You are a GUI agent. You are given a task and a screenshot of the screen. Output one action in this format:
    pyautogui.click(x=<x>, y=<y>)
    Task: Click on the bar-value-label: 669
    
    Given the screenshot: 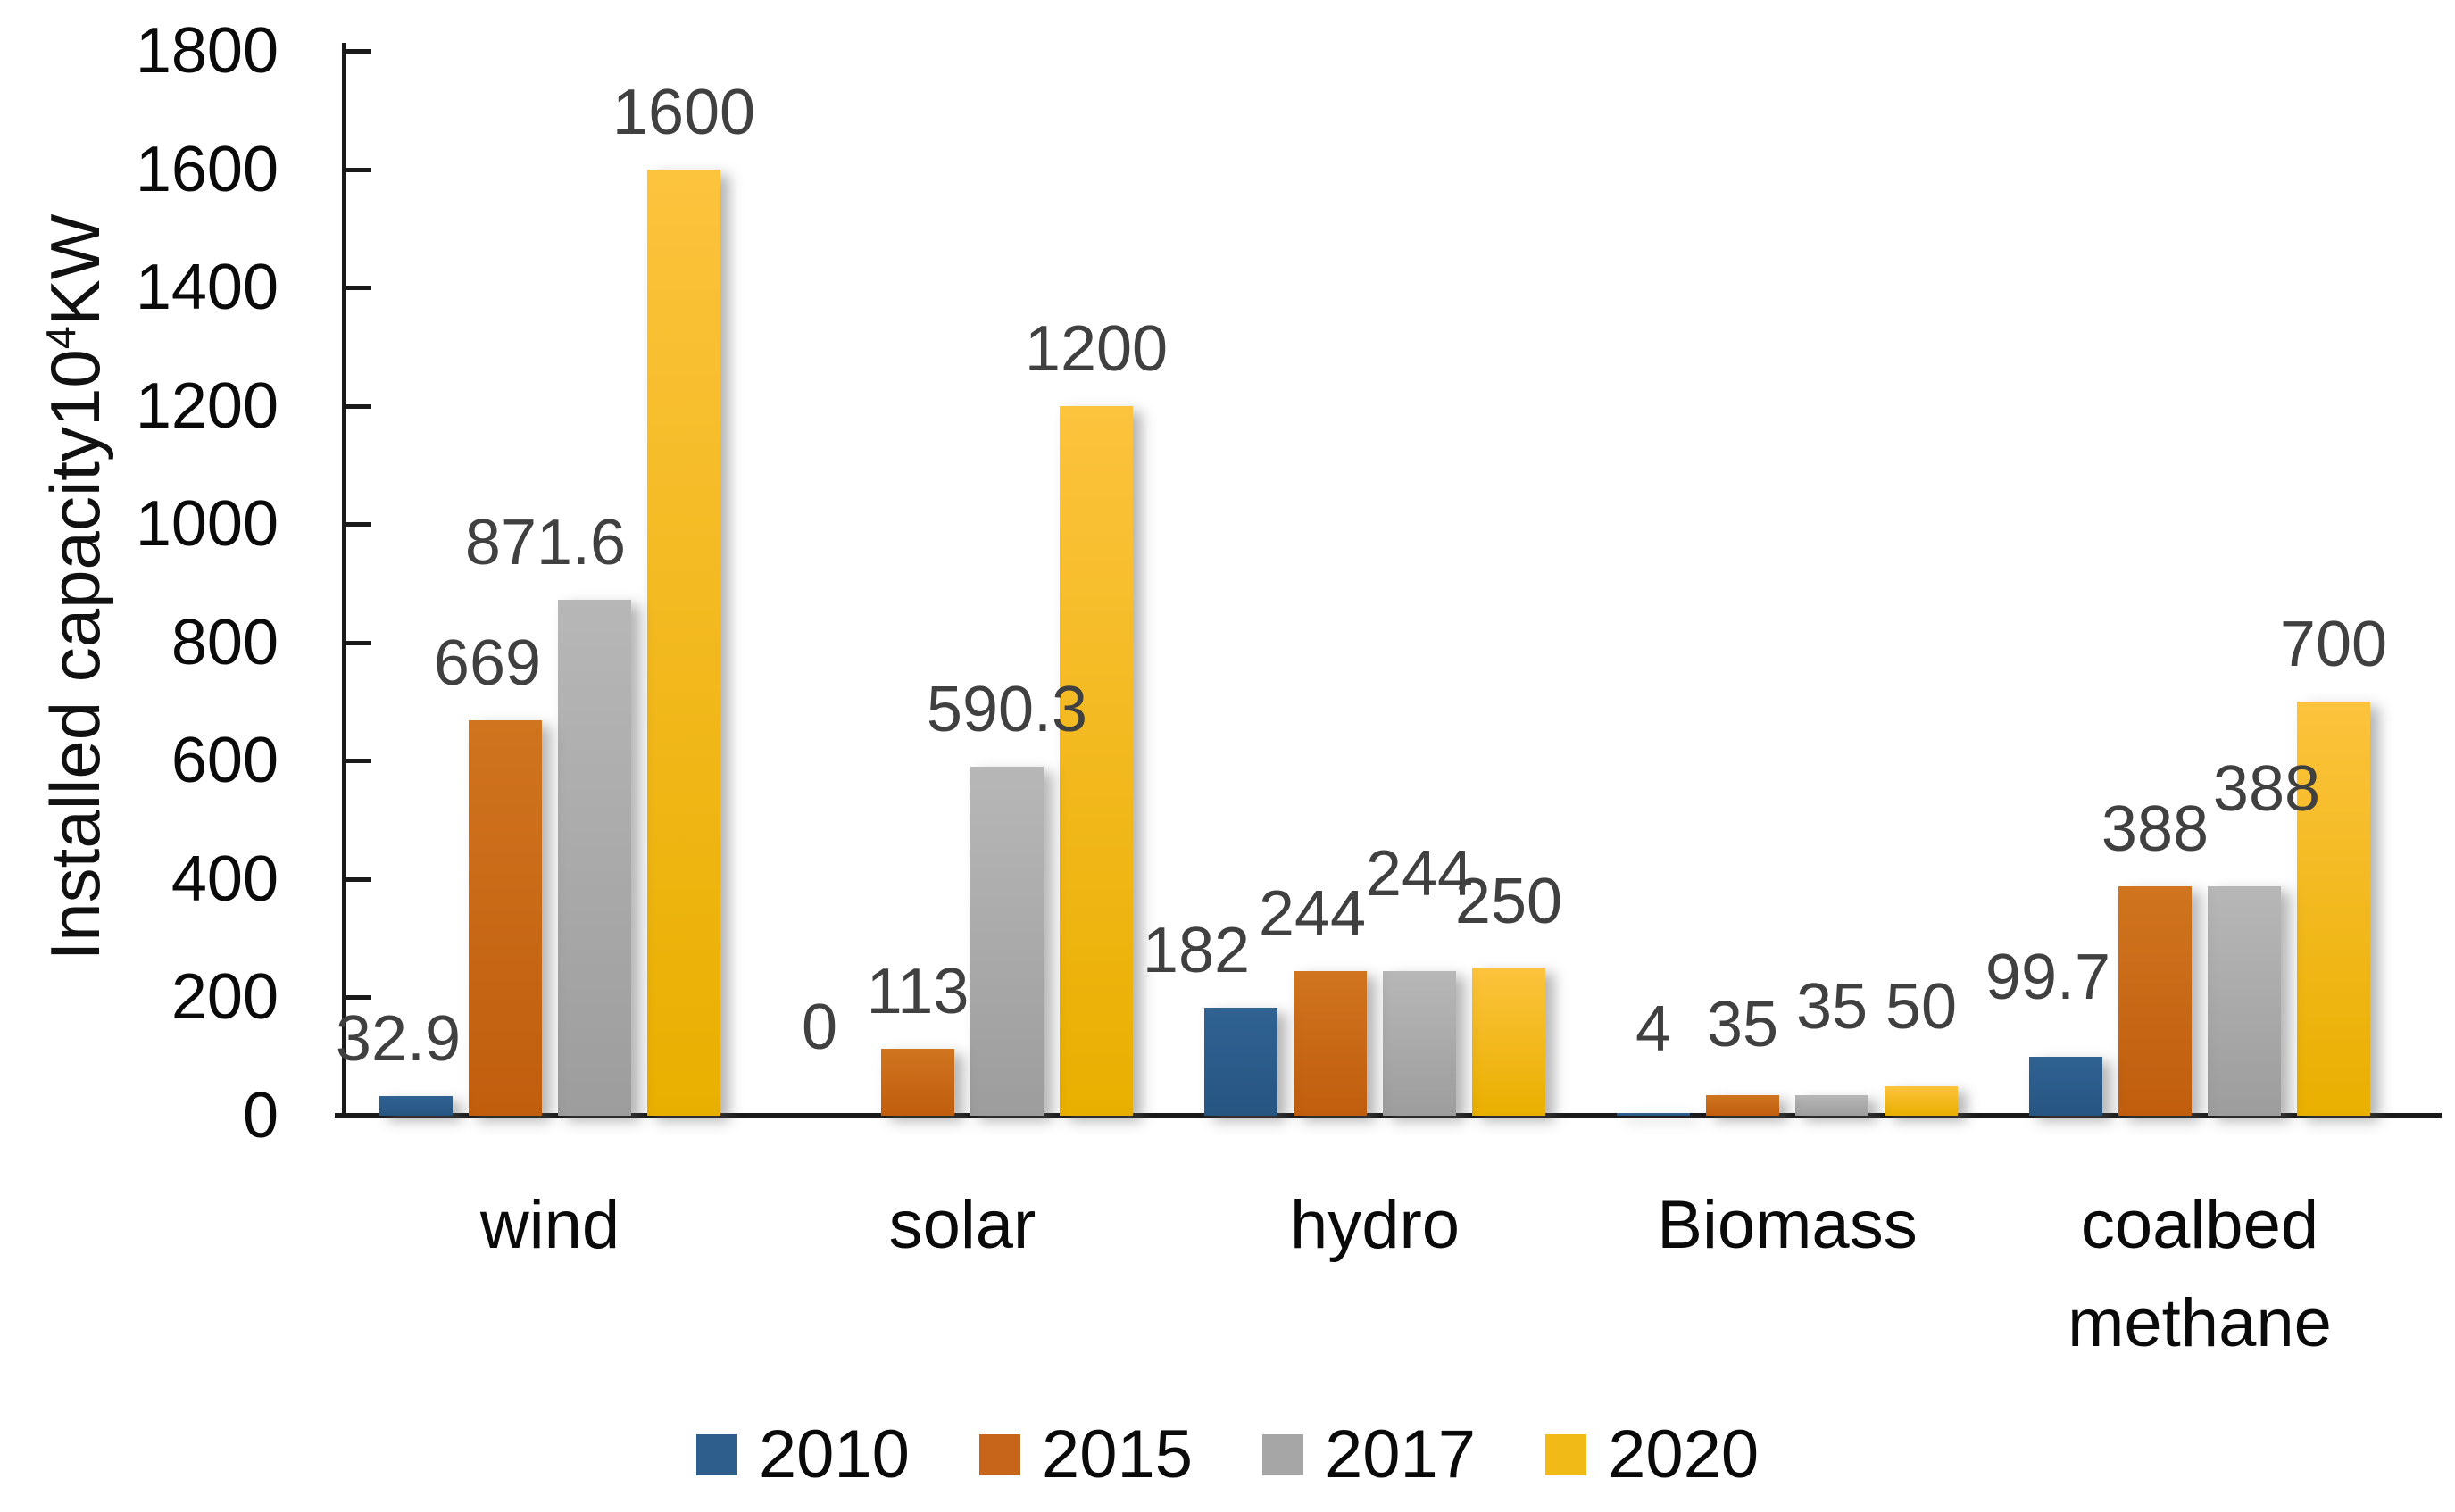 What is the action you would take?
    pyautogui.click(x=488, y=663)
    